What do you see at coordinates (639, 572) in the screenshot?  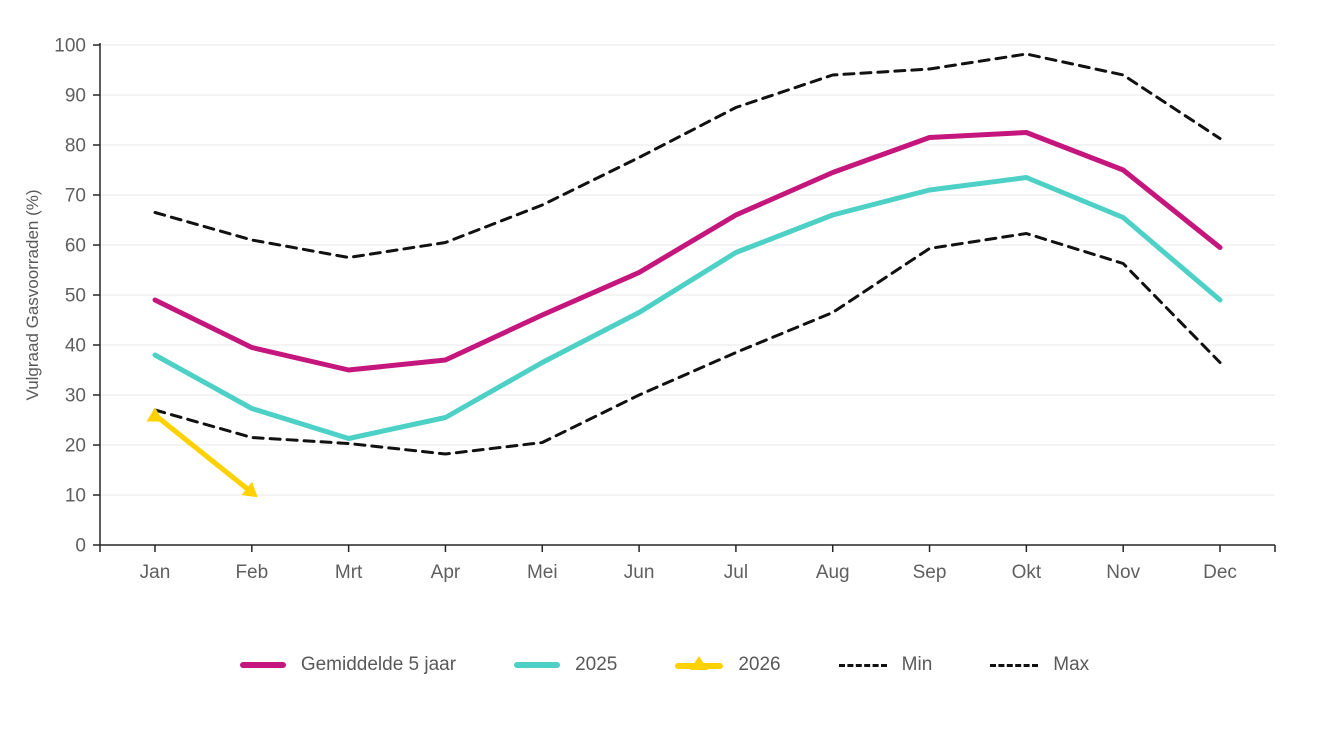 I see `x-tick-label-jun: Jun` at bounding box center [639, 572].